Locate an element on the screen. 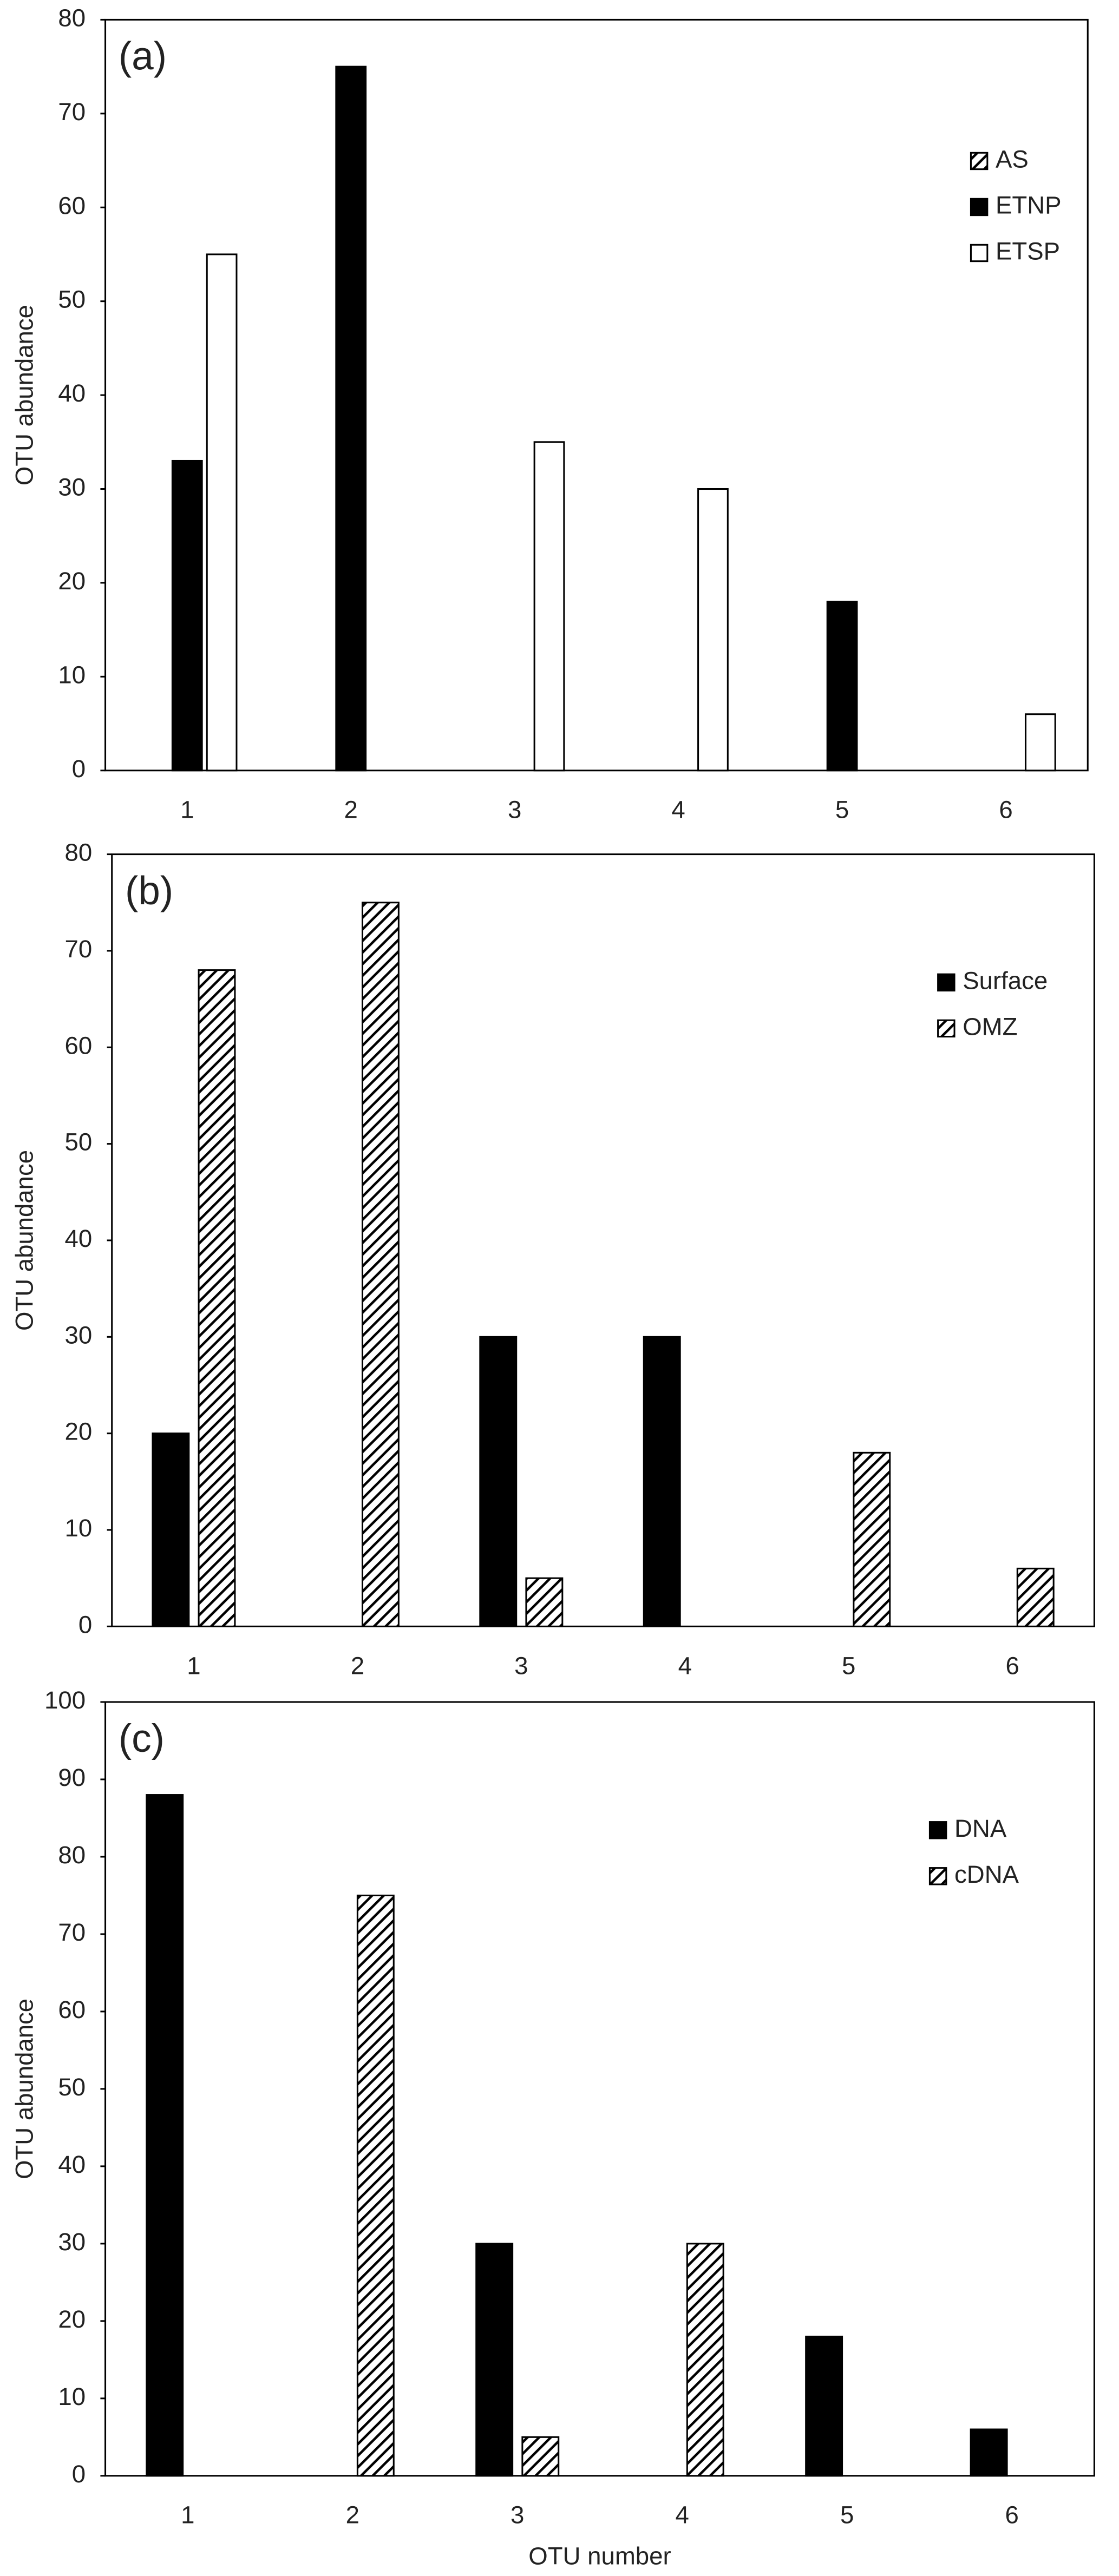 The height and width of the screenshot is (2576, 1119). x-axis-title: OTU number is located at coordinates (599, 2556).